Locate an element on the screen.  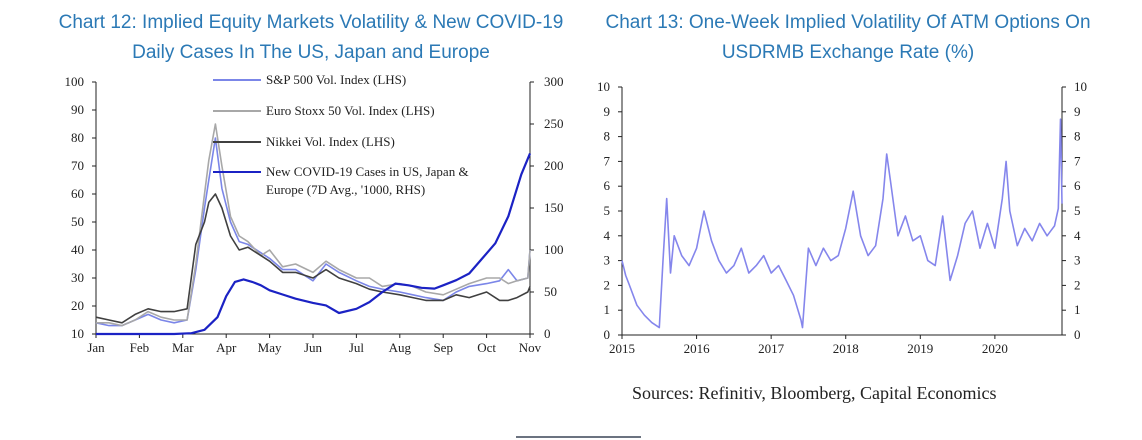
left-tick-label: 60 is located at coordinates (77, 193).